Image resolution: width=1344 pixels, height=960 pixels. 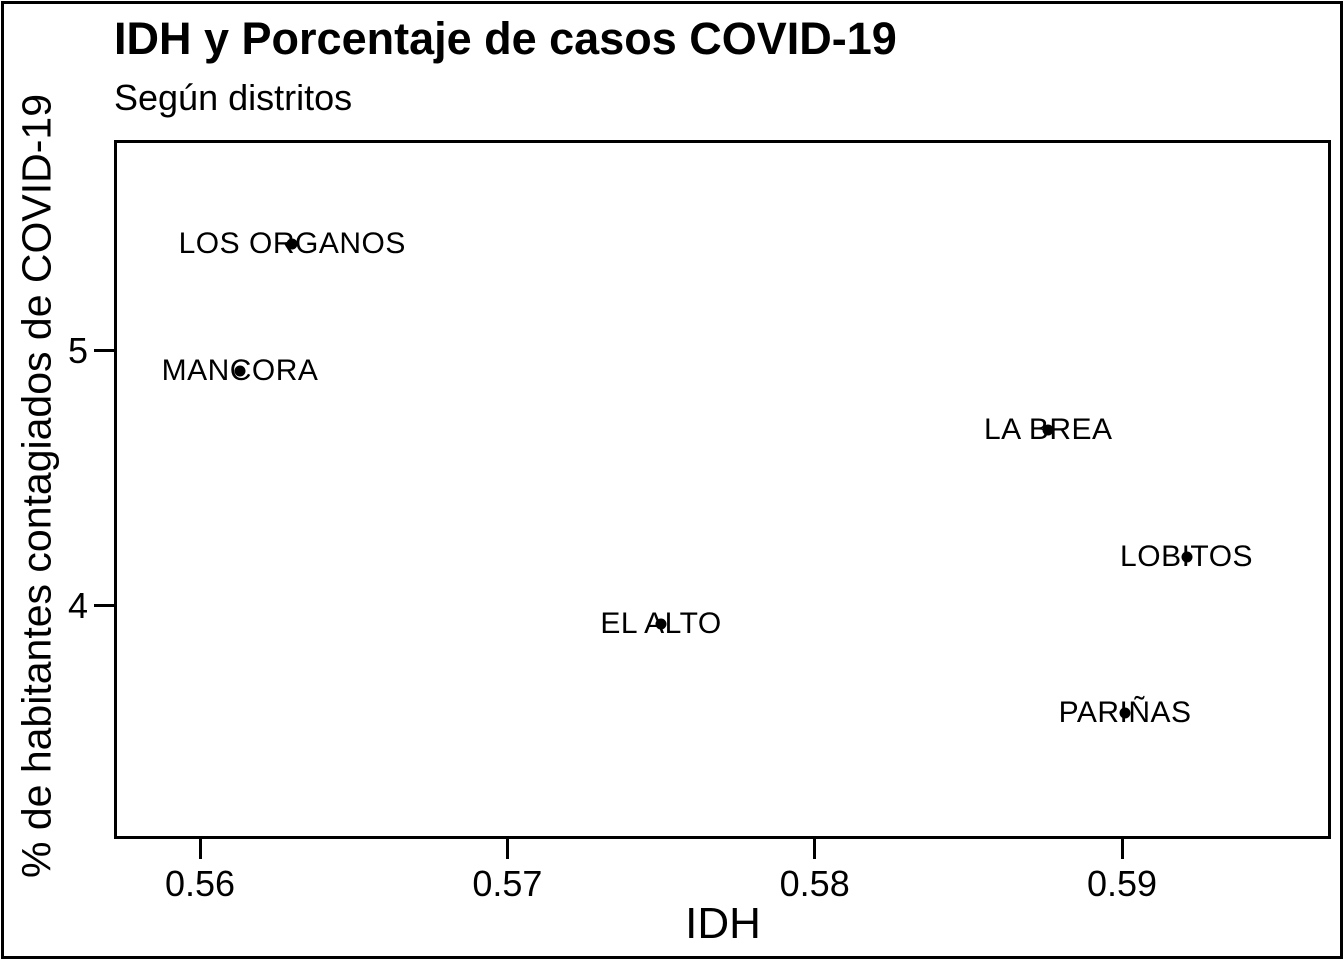 I want to click on chart-subtitle: Según distritos, so click(x=233, y=97).